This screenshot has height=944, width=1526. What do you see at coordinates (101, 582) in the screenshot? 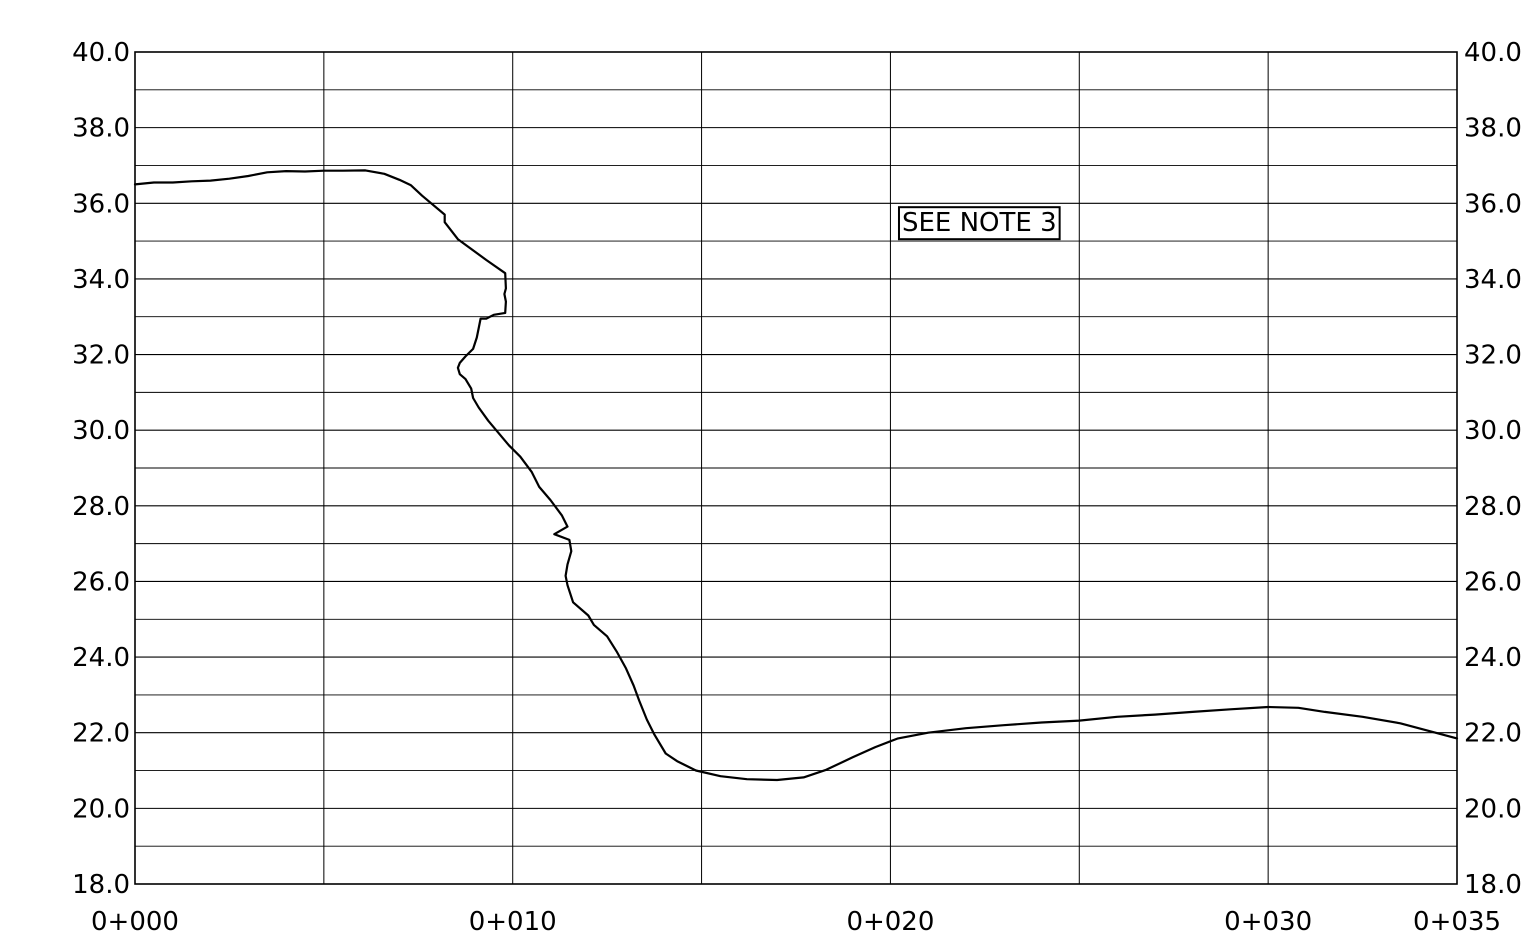
I see `y-tick-label-left: 26.0` at bounding box center [101, 582].